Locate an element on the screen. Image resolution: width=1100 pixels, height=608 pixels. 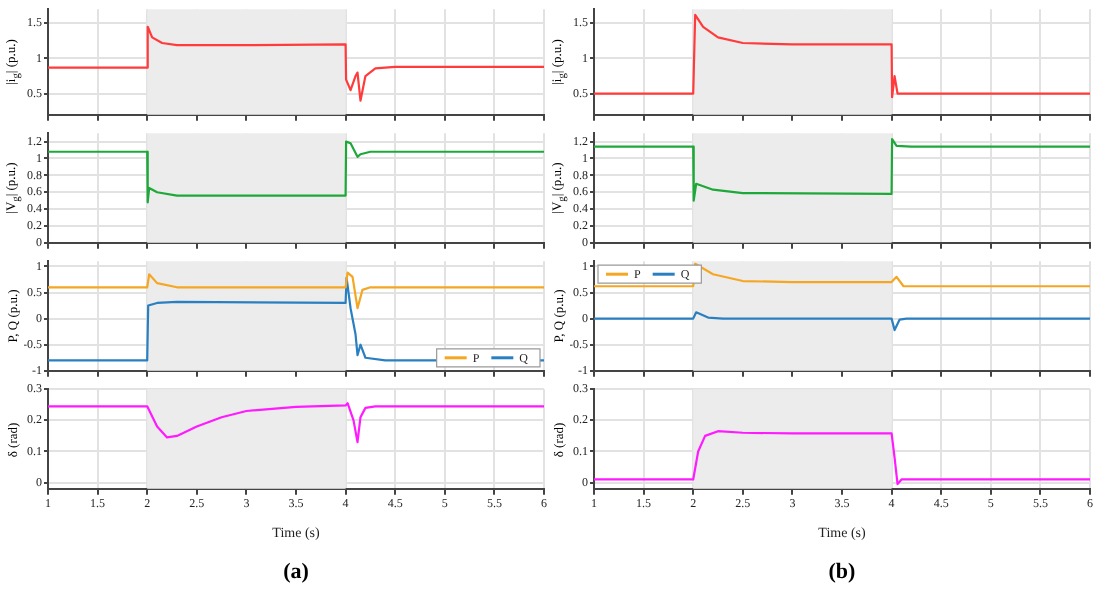
text: (a) is located at coordinates (296, 572).